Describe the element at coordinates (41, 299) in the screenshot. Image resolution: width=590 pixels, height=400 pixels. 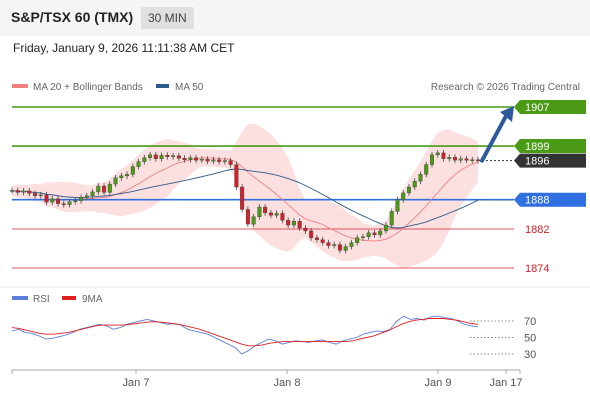
I see `legend-label-rsi: RSI` at that location.